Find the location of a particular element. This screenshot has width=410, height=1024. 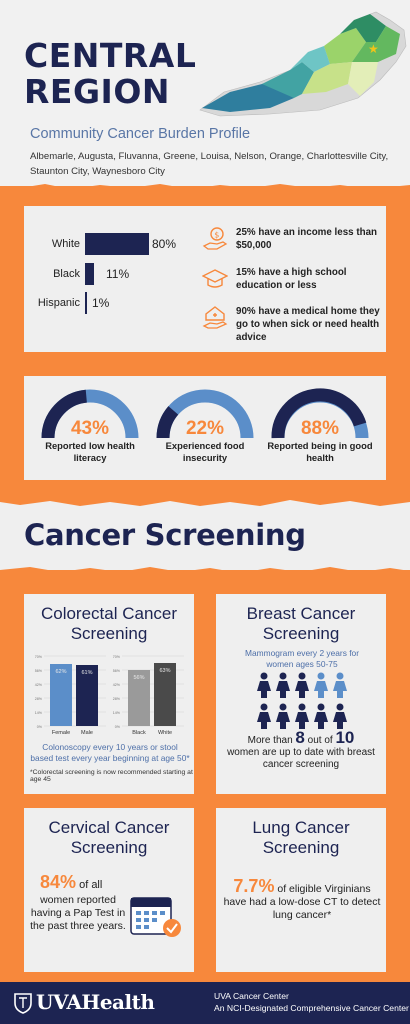

medical-home-icon is located at coordinates (215, 317).